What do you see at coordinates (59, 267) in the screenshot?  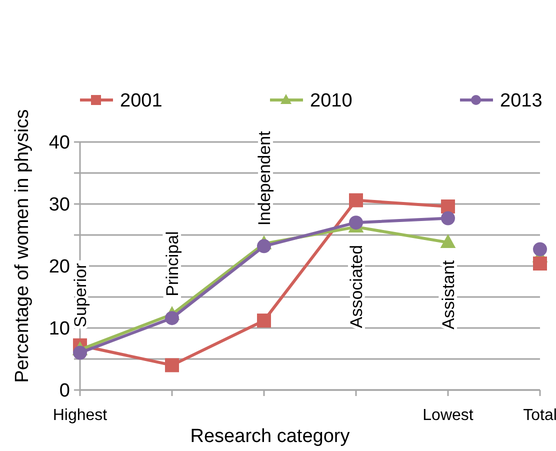 I see `y-tick-label: 20` at bounding box center [59, 267].